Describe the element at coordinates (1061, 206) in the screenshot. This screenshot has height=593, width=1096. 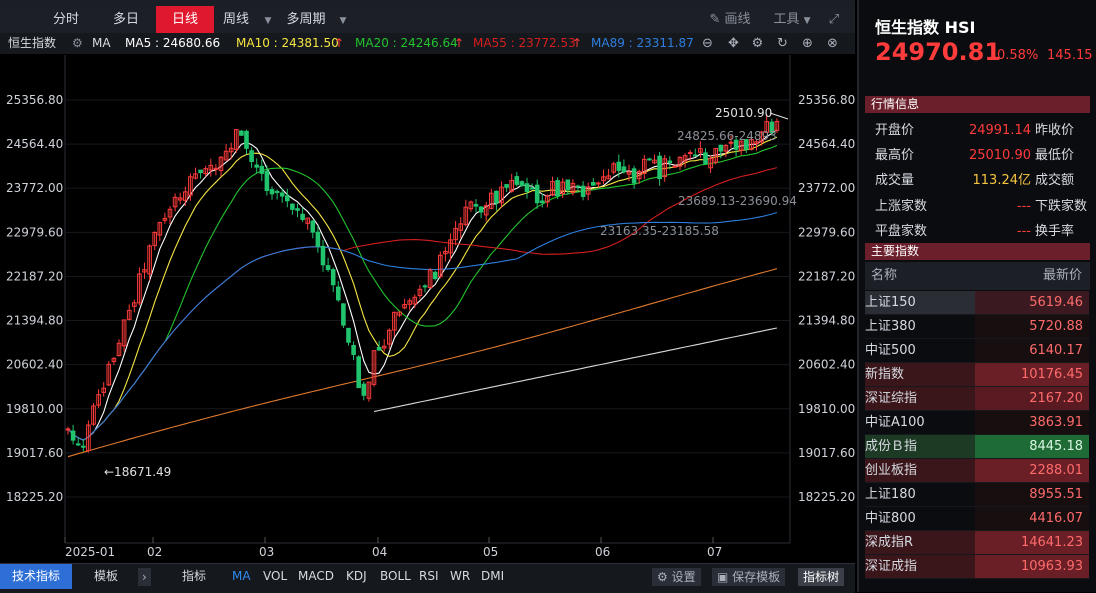
I see `quote-label: 下跌家数` at that location.